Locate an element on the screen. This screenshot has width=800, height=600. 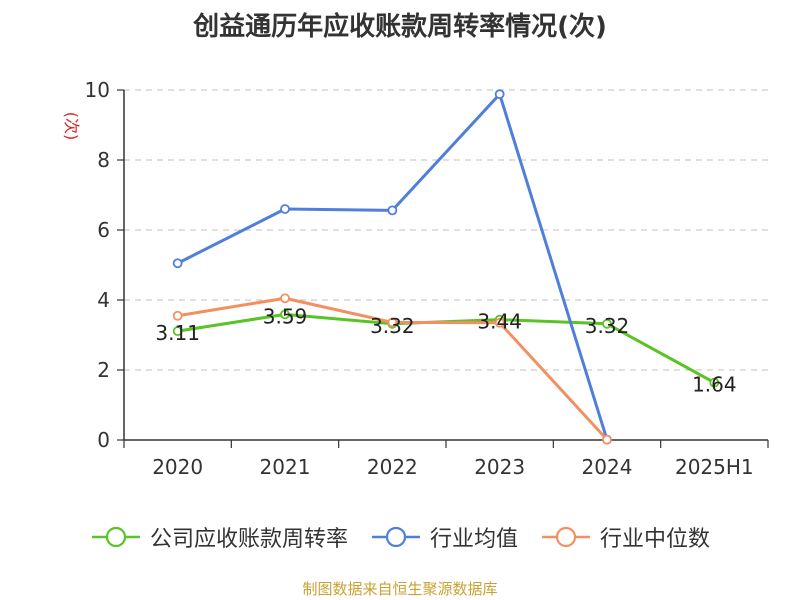
y-tick-label: 4 is located at coordinates (103, 300).